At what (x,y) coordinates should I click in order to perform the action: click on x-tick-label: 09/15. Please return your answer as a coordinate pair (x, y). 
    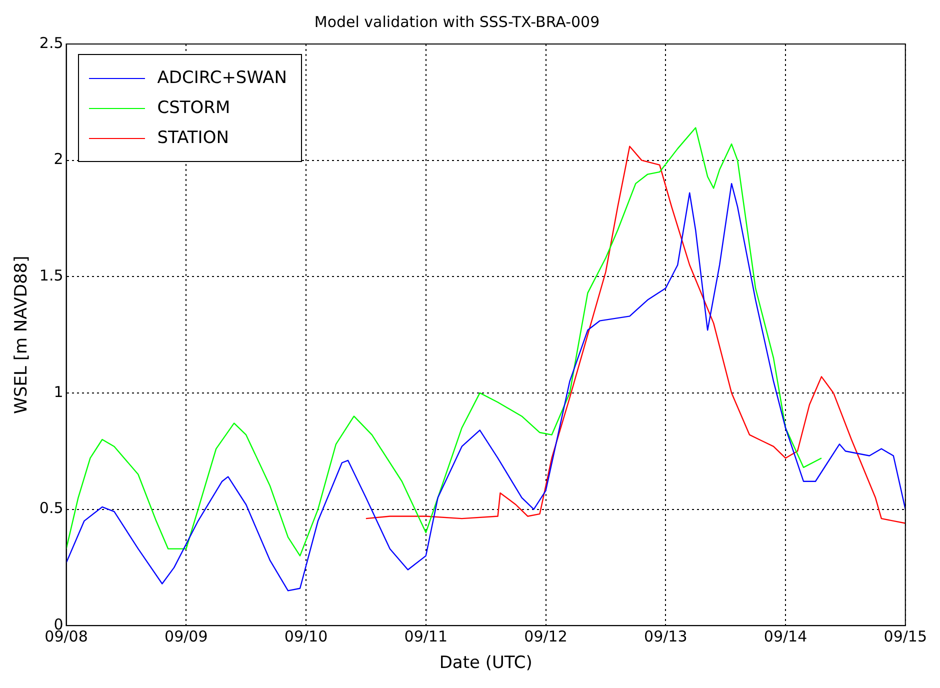
    Looking at the image, I should click on (906, 636).